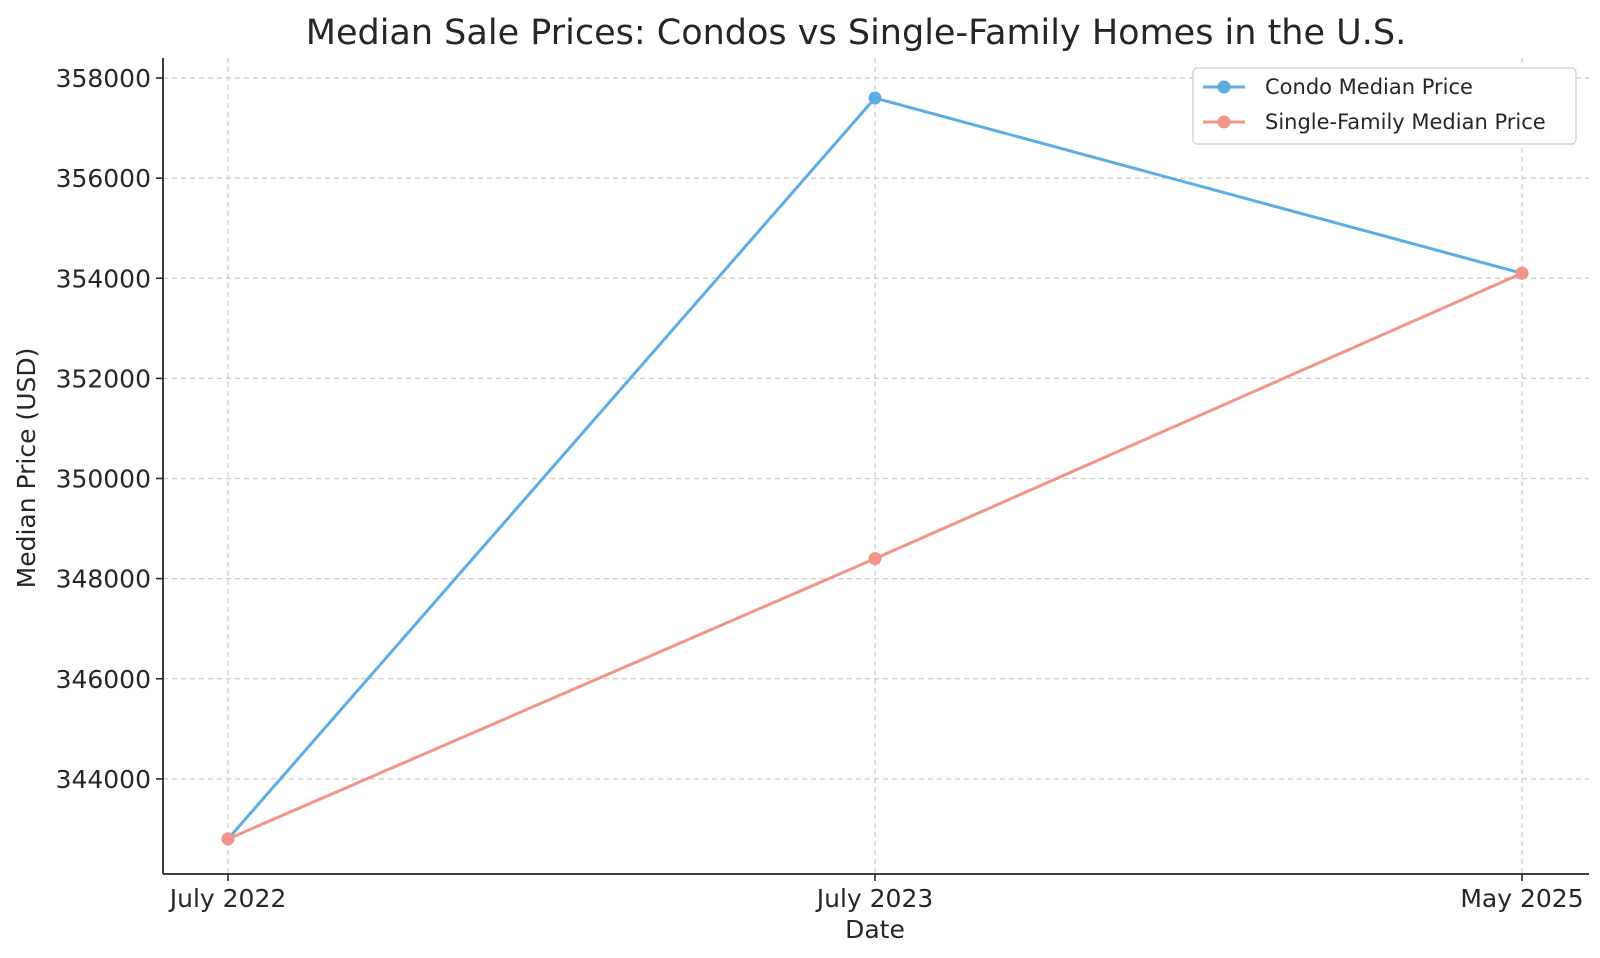 The image size is (1600, 958). I want to click on y-tick-label: 356000, so click(103, 178).